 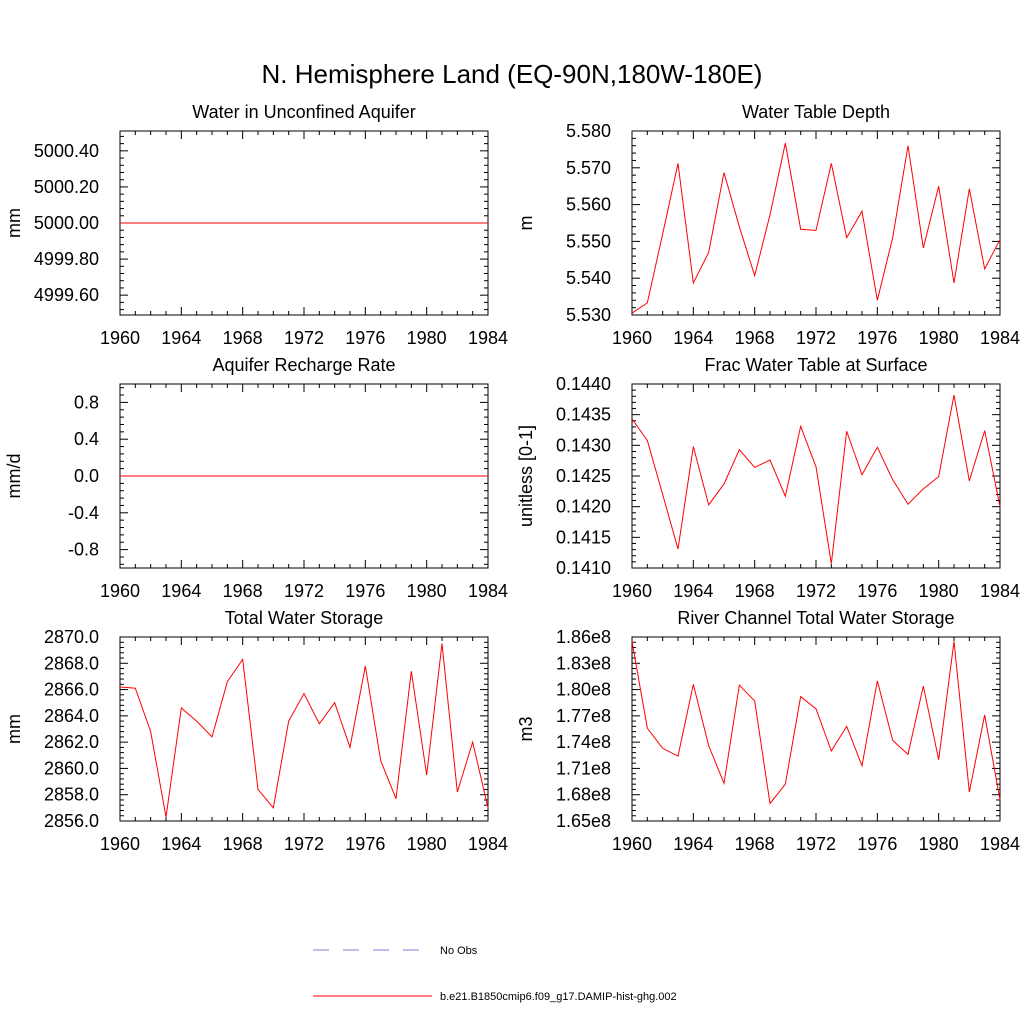 What do you see at coordinates (583, 415) in the screenshot?
I see `y-tick-label: 0.1435` at bounding box center [583, 415].